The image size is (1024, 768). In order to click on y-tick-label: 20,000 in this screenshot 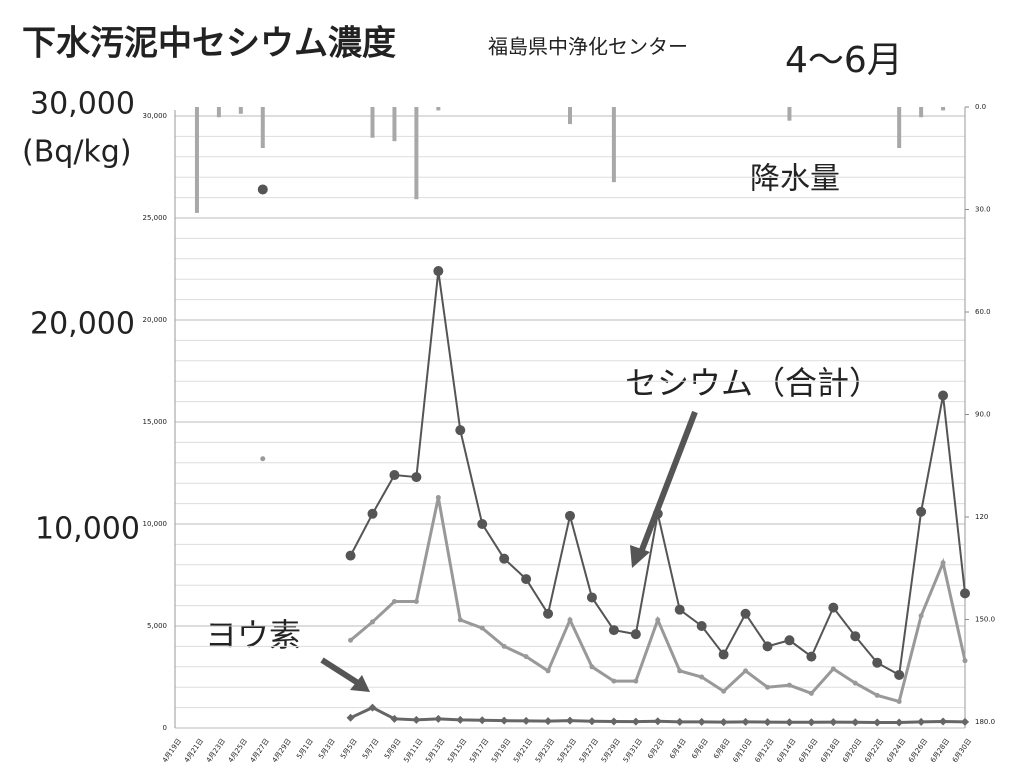, I will do `click(155, 320)`.